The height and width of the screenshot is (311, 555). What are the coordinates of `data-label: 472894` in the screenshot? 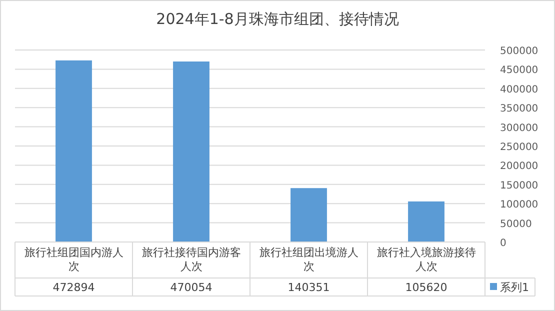 It's located at (73, 287).